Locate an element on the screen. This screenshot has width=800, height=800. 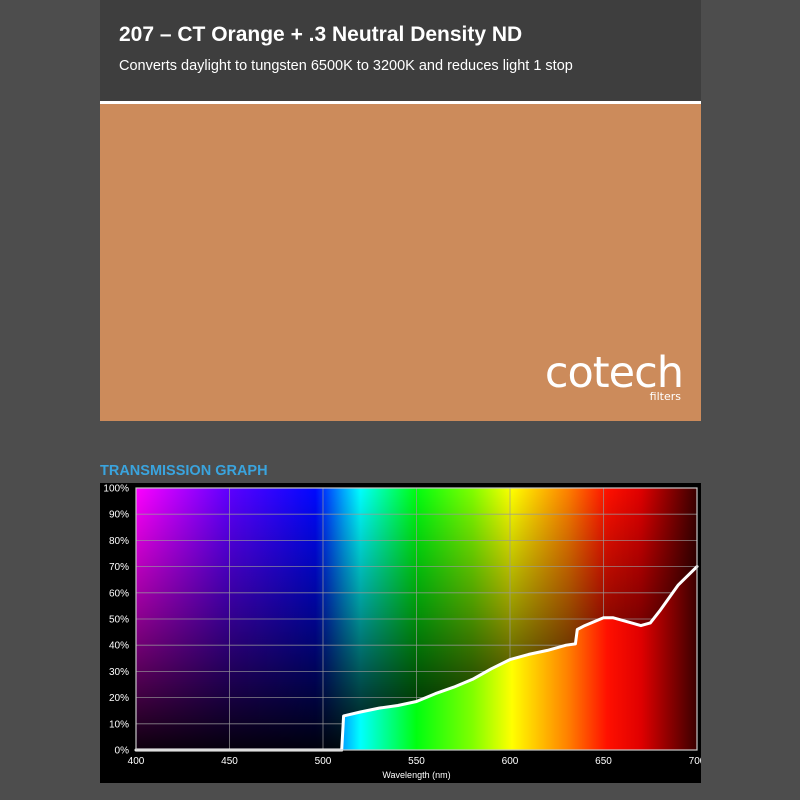
x-tick-label: 600 is located at coordinates (510, 761).